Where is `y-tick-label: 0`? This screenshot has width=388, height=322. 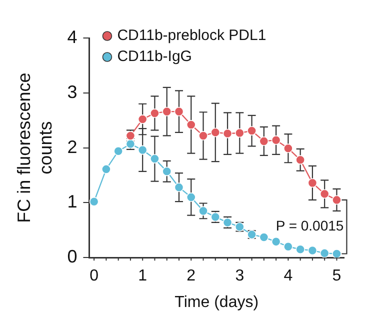 y-tick-label: 0 is located at coordinates (72, 256).